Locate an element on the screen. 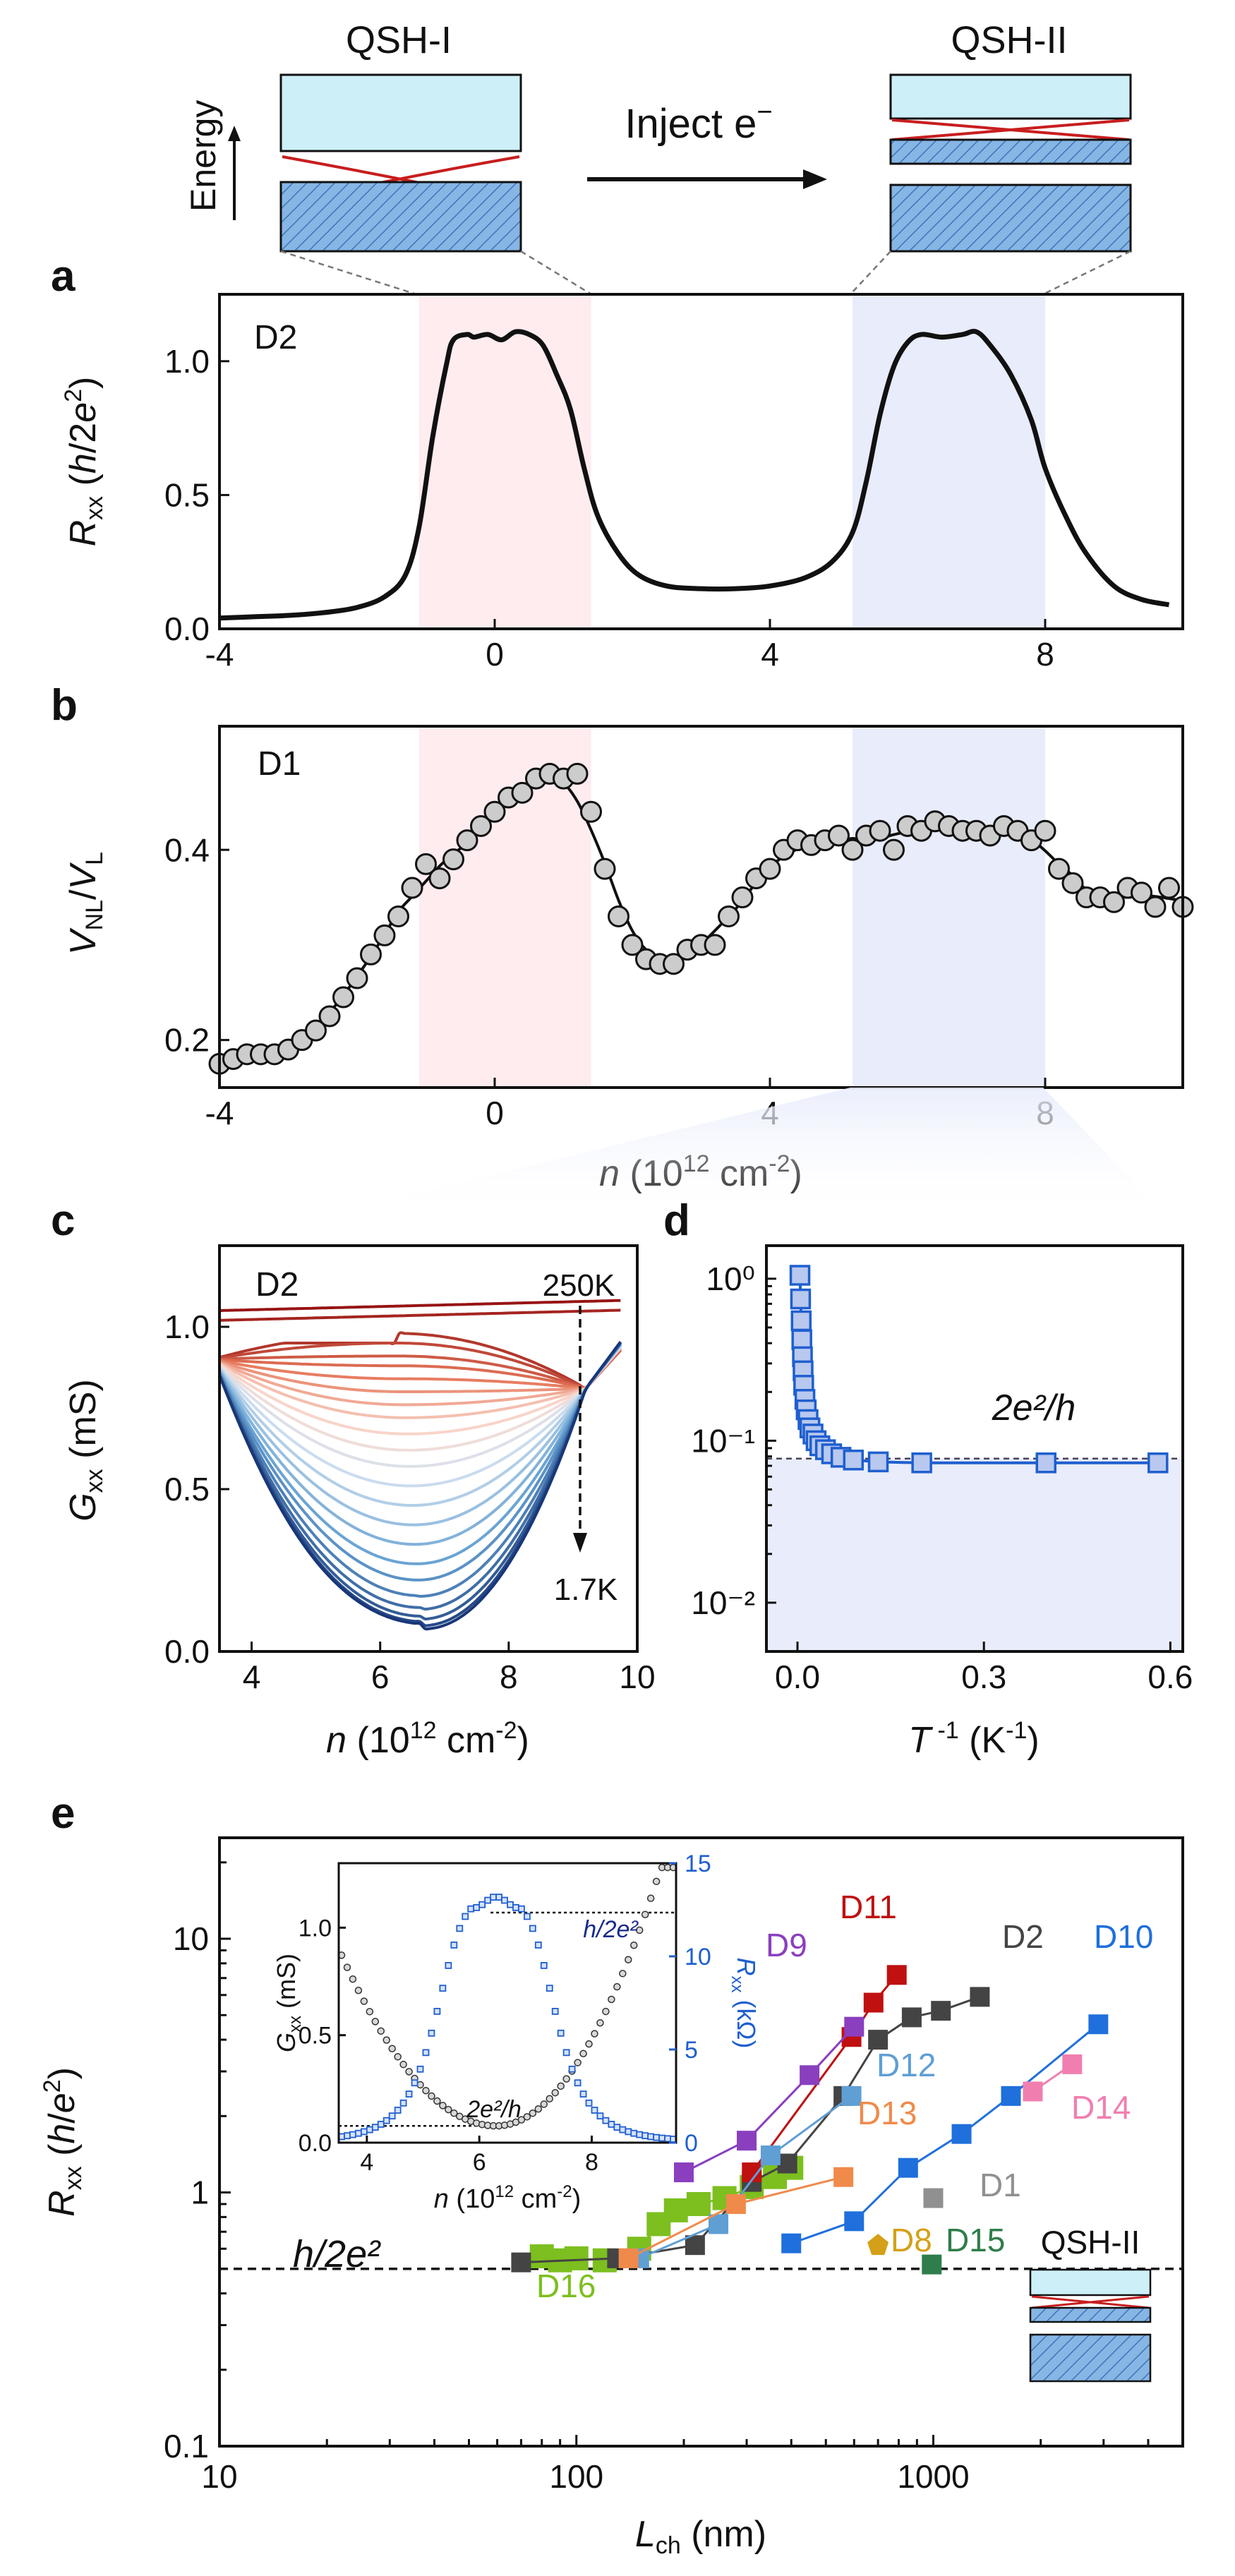 Image resolution: width=1235 pixels, height=2576 pixels. qsh1-conduction-band is located at coordinates (400, 112).